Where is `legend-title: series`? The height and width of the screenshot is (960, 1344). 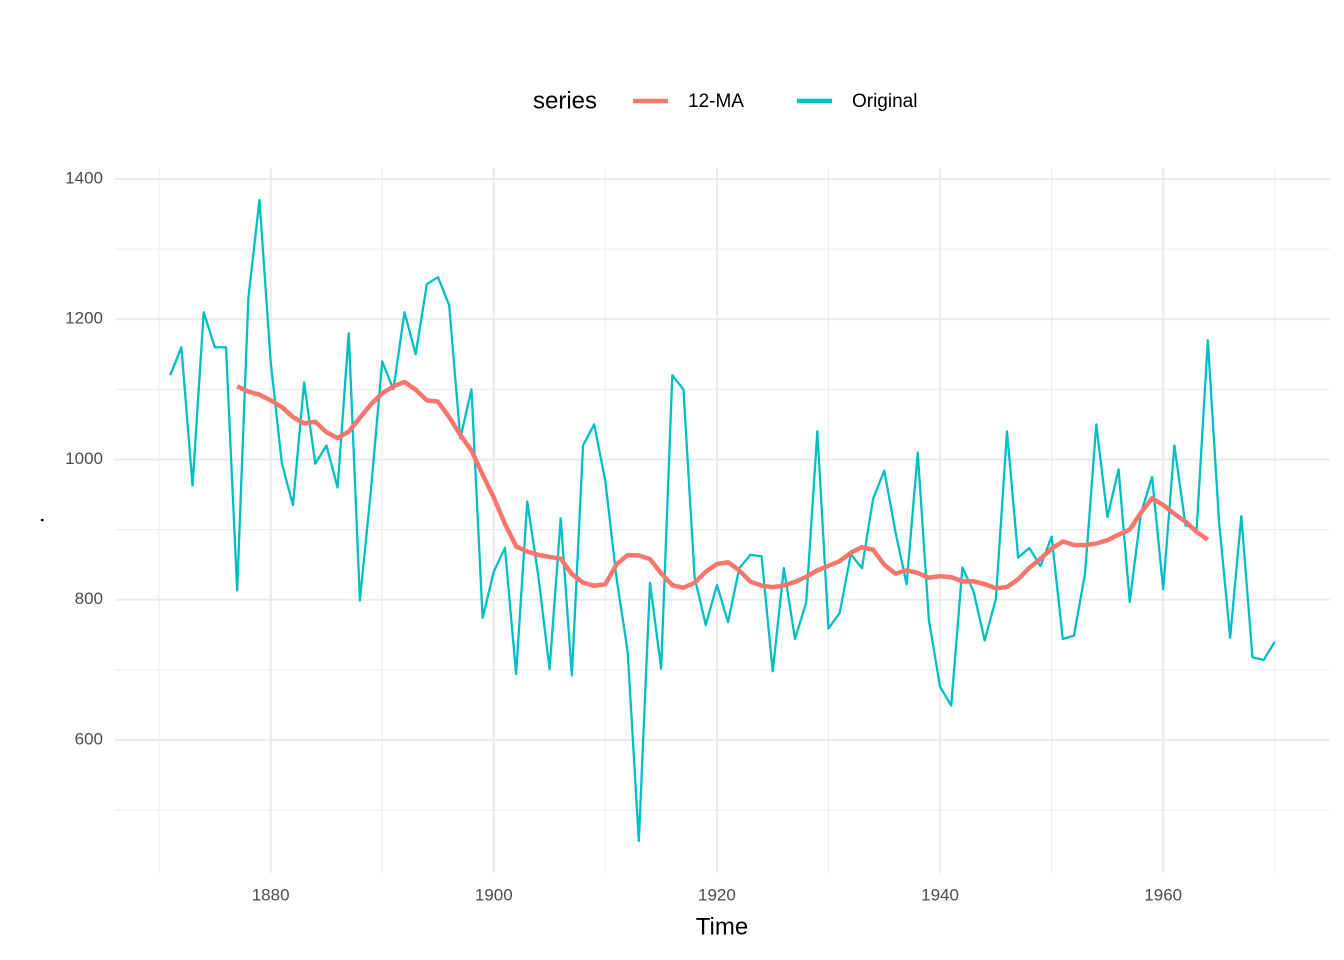 legend-title: series is located at coordinates (565, 100).